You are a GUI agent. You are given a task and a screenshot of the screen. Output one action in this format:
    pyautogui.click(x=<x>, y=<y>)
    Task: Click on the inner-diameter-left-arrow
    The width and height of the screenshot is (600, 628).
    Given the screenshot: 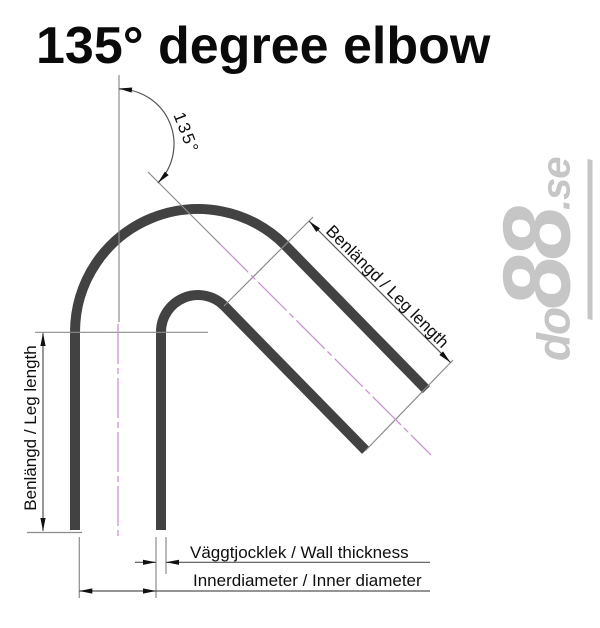 What is the action you would take?
    pyautogui.click(x=86, y=591)
    